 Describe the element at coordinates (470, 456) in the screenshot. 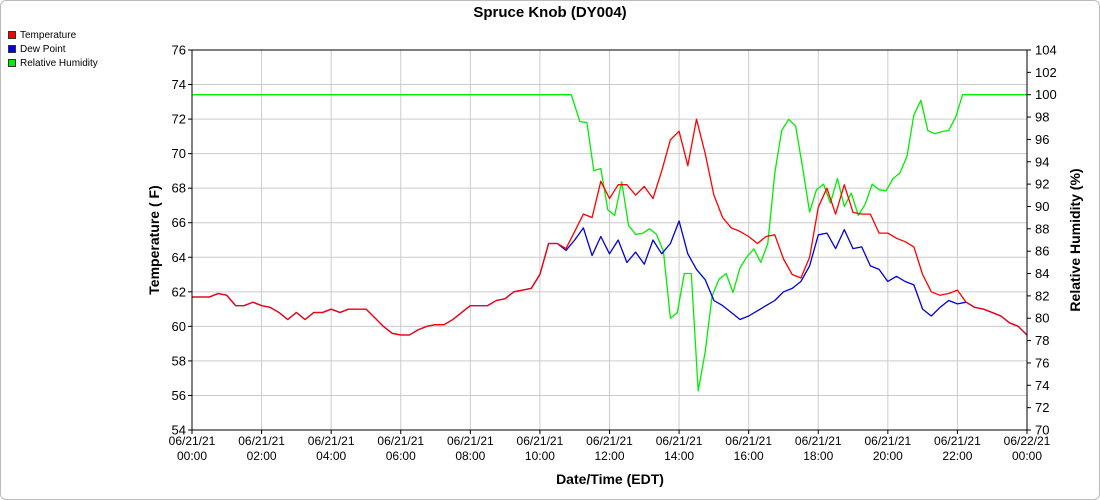

I see `x-tick-label-time: 08:00` at that location.